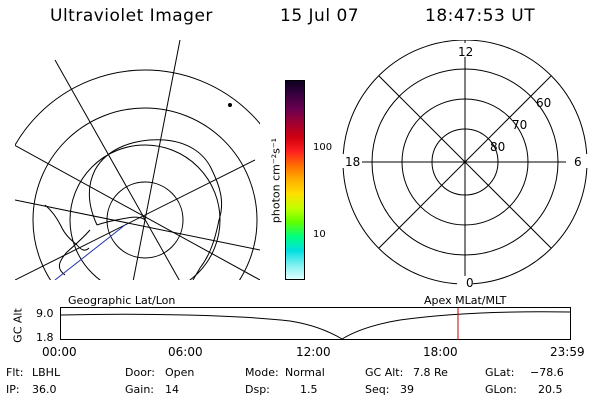  Describe the element at coordinates (384, 372) in the screenshot. I see `gcalt-status-label: GC Alt:` at that location.